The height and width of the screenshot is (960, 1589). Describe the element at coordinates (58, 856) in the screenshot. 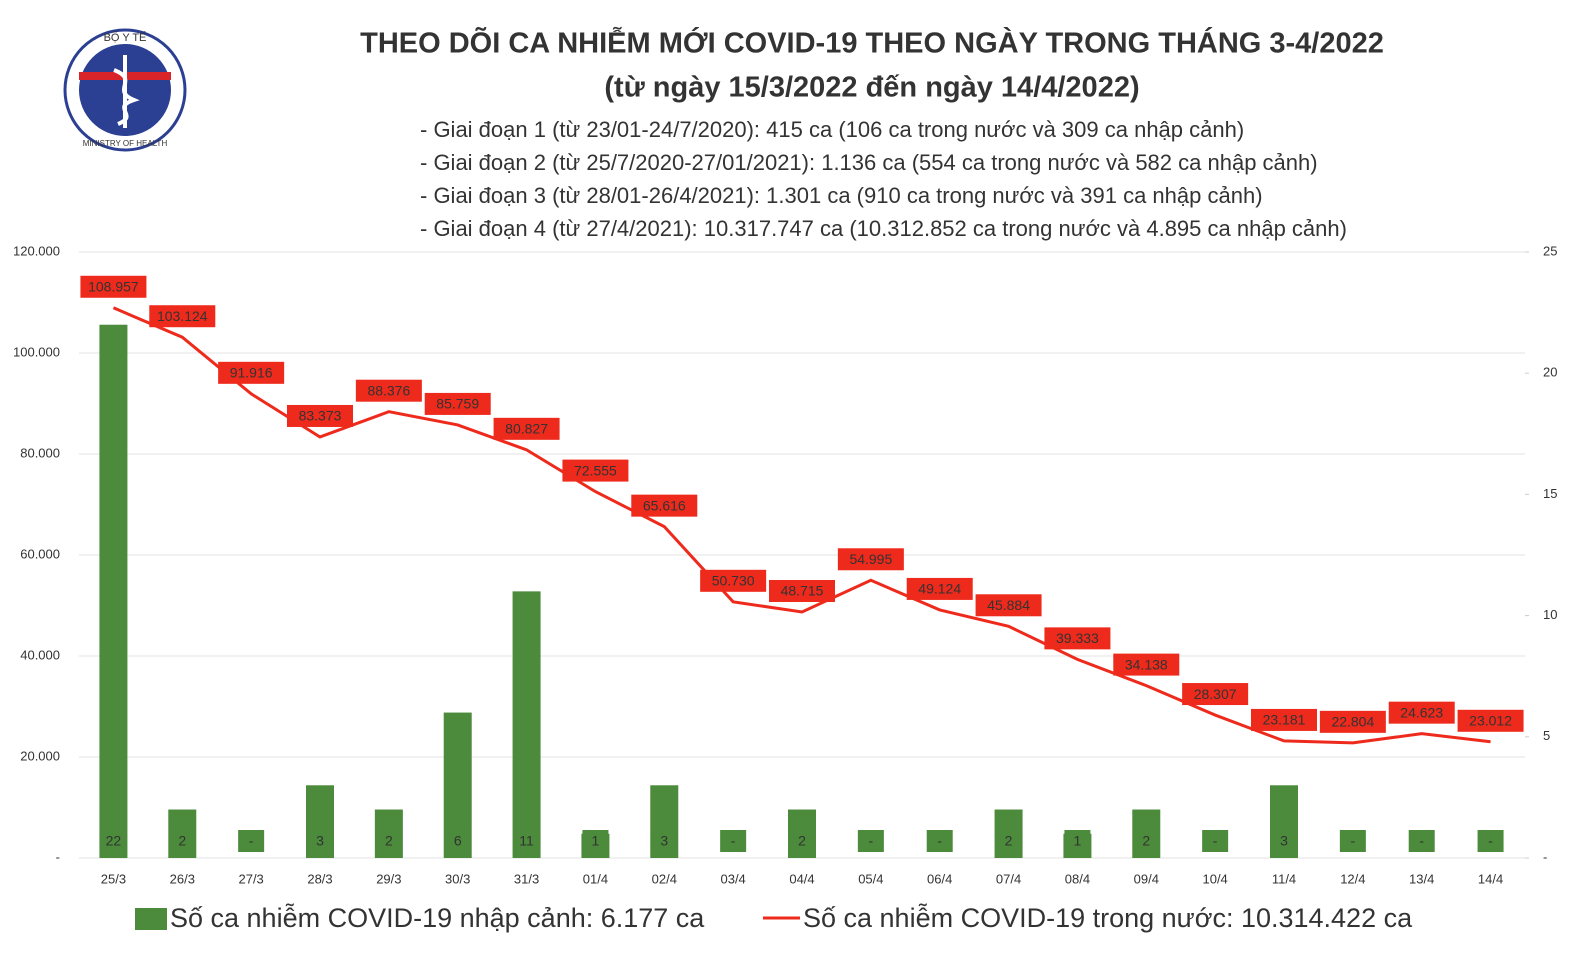

I see `y-tick-label: -` at that location.